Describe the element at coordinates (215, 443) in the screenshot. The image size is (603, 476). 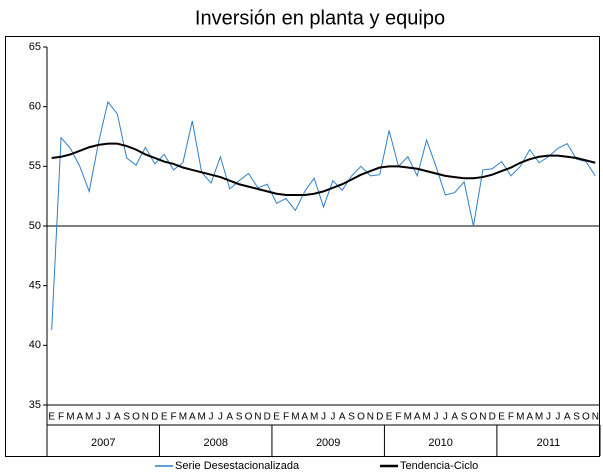
I see `year-label: 2008` at that location.